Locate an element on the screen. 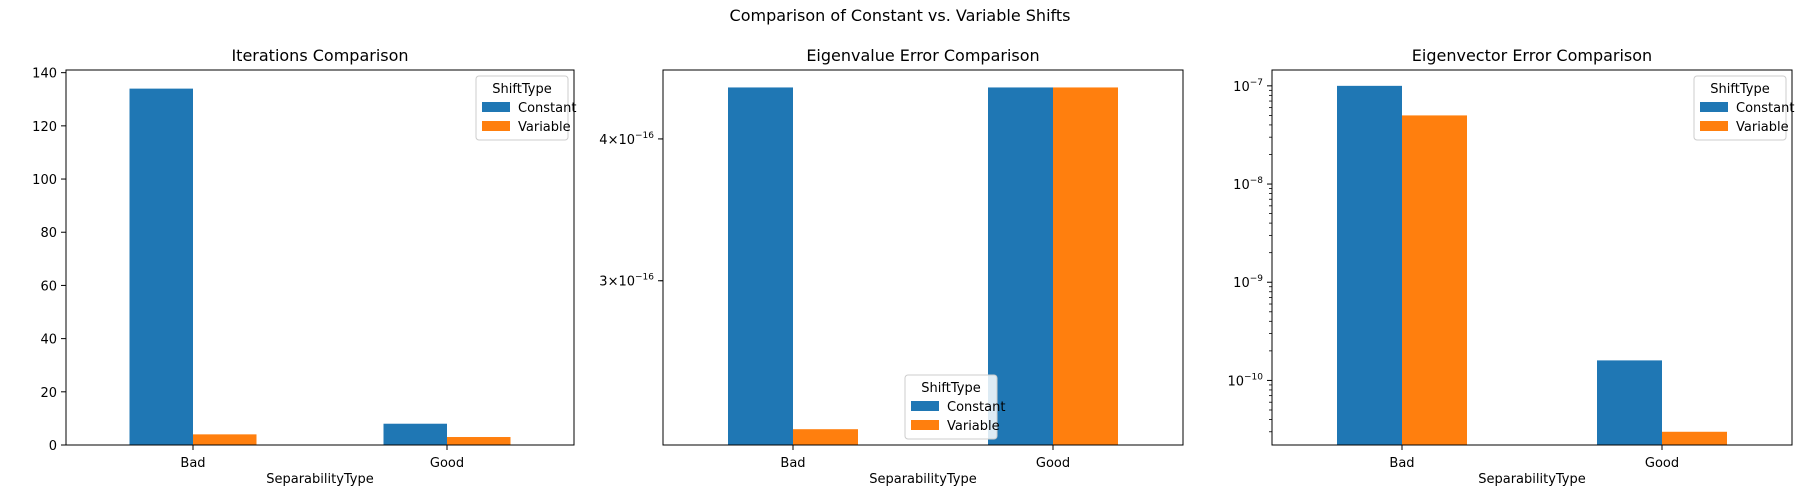 The height and width of the screenshot is (500, 1800). y-tick-label: 3×10⁻¹⁶ is located at coordinates (626, 281).